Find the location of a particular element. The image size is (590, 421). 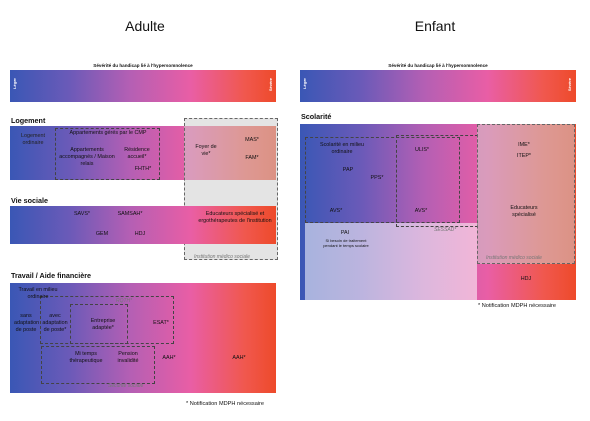

institution-label-adult: Institution médico sociale is located at coordinates (222, 257).